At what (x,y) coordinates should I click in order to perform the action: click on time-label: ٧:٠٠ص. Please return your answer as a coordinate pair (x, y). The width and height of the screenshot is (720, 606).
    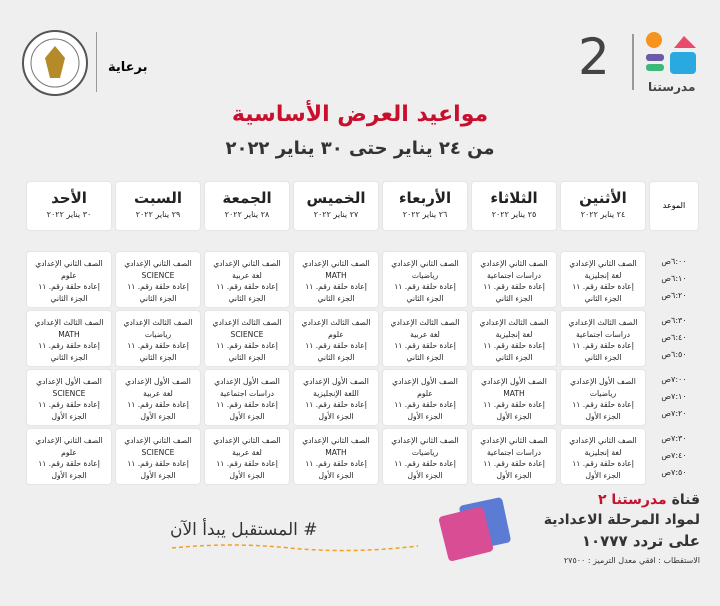
    Looking at the image, I should click on (674, 379).